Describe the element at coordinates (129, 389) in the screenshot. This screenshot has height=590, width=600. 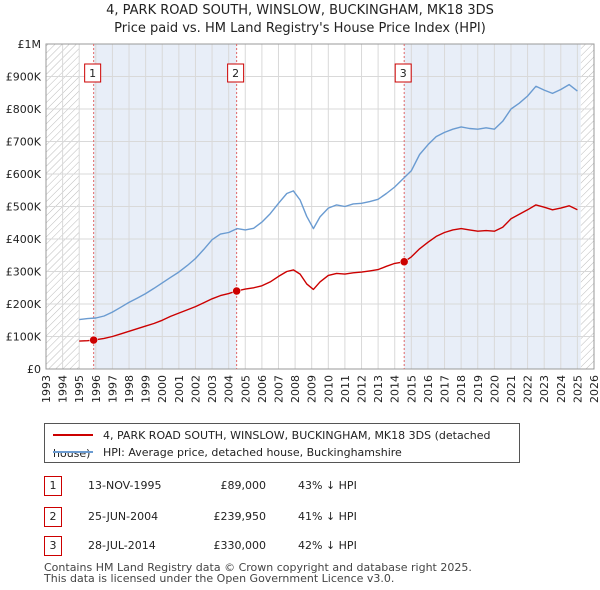
I see `x-tick-label: 1998` at that location.